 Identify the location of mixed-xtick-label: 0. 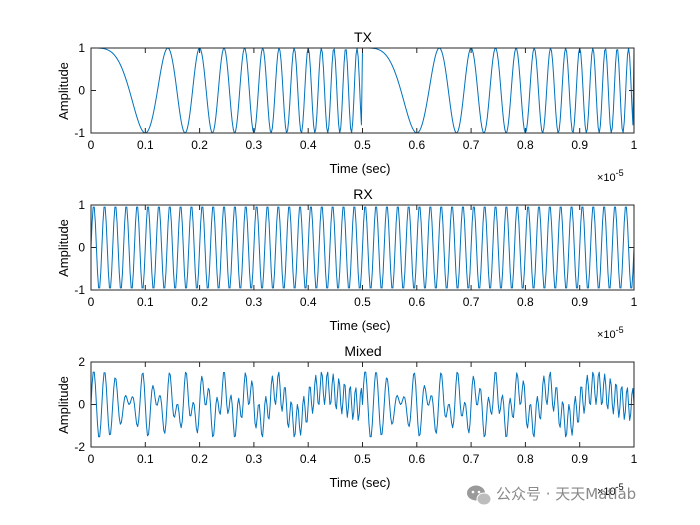
(91, 459).